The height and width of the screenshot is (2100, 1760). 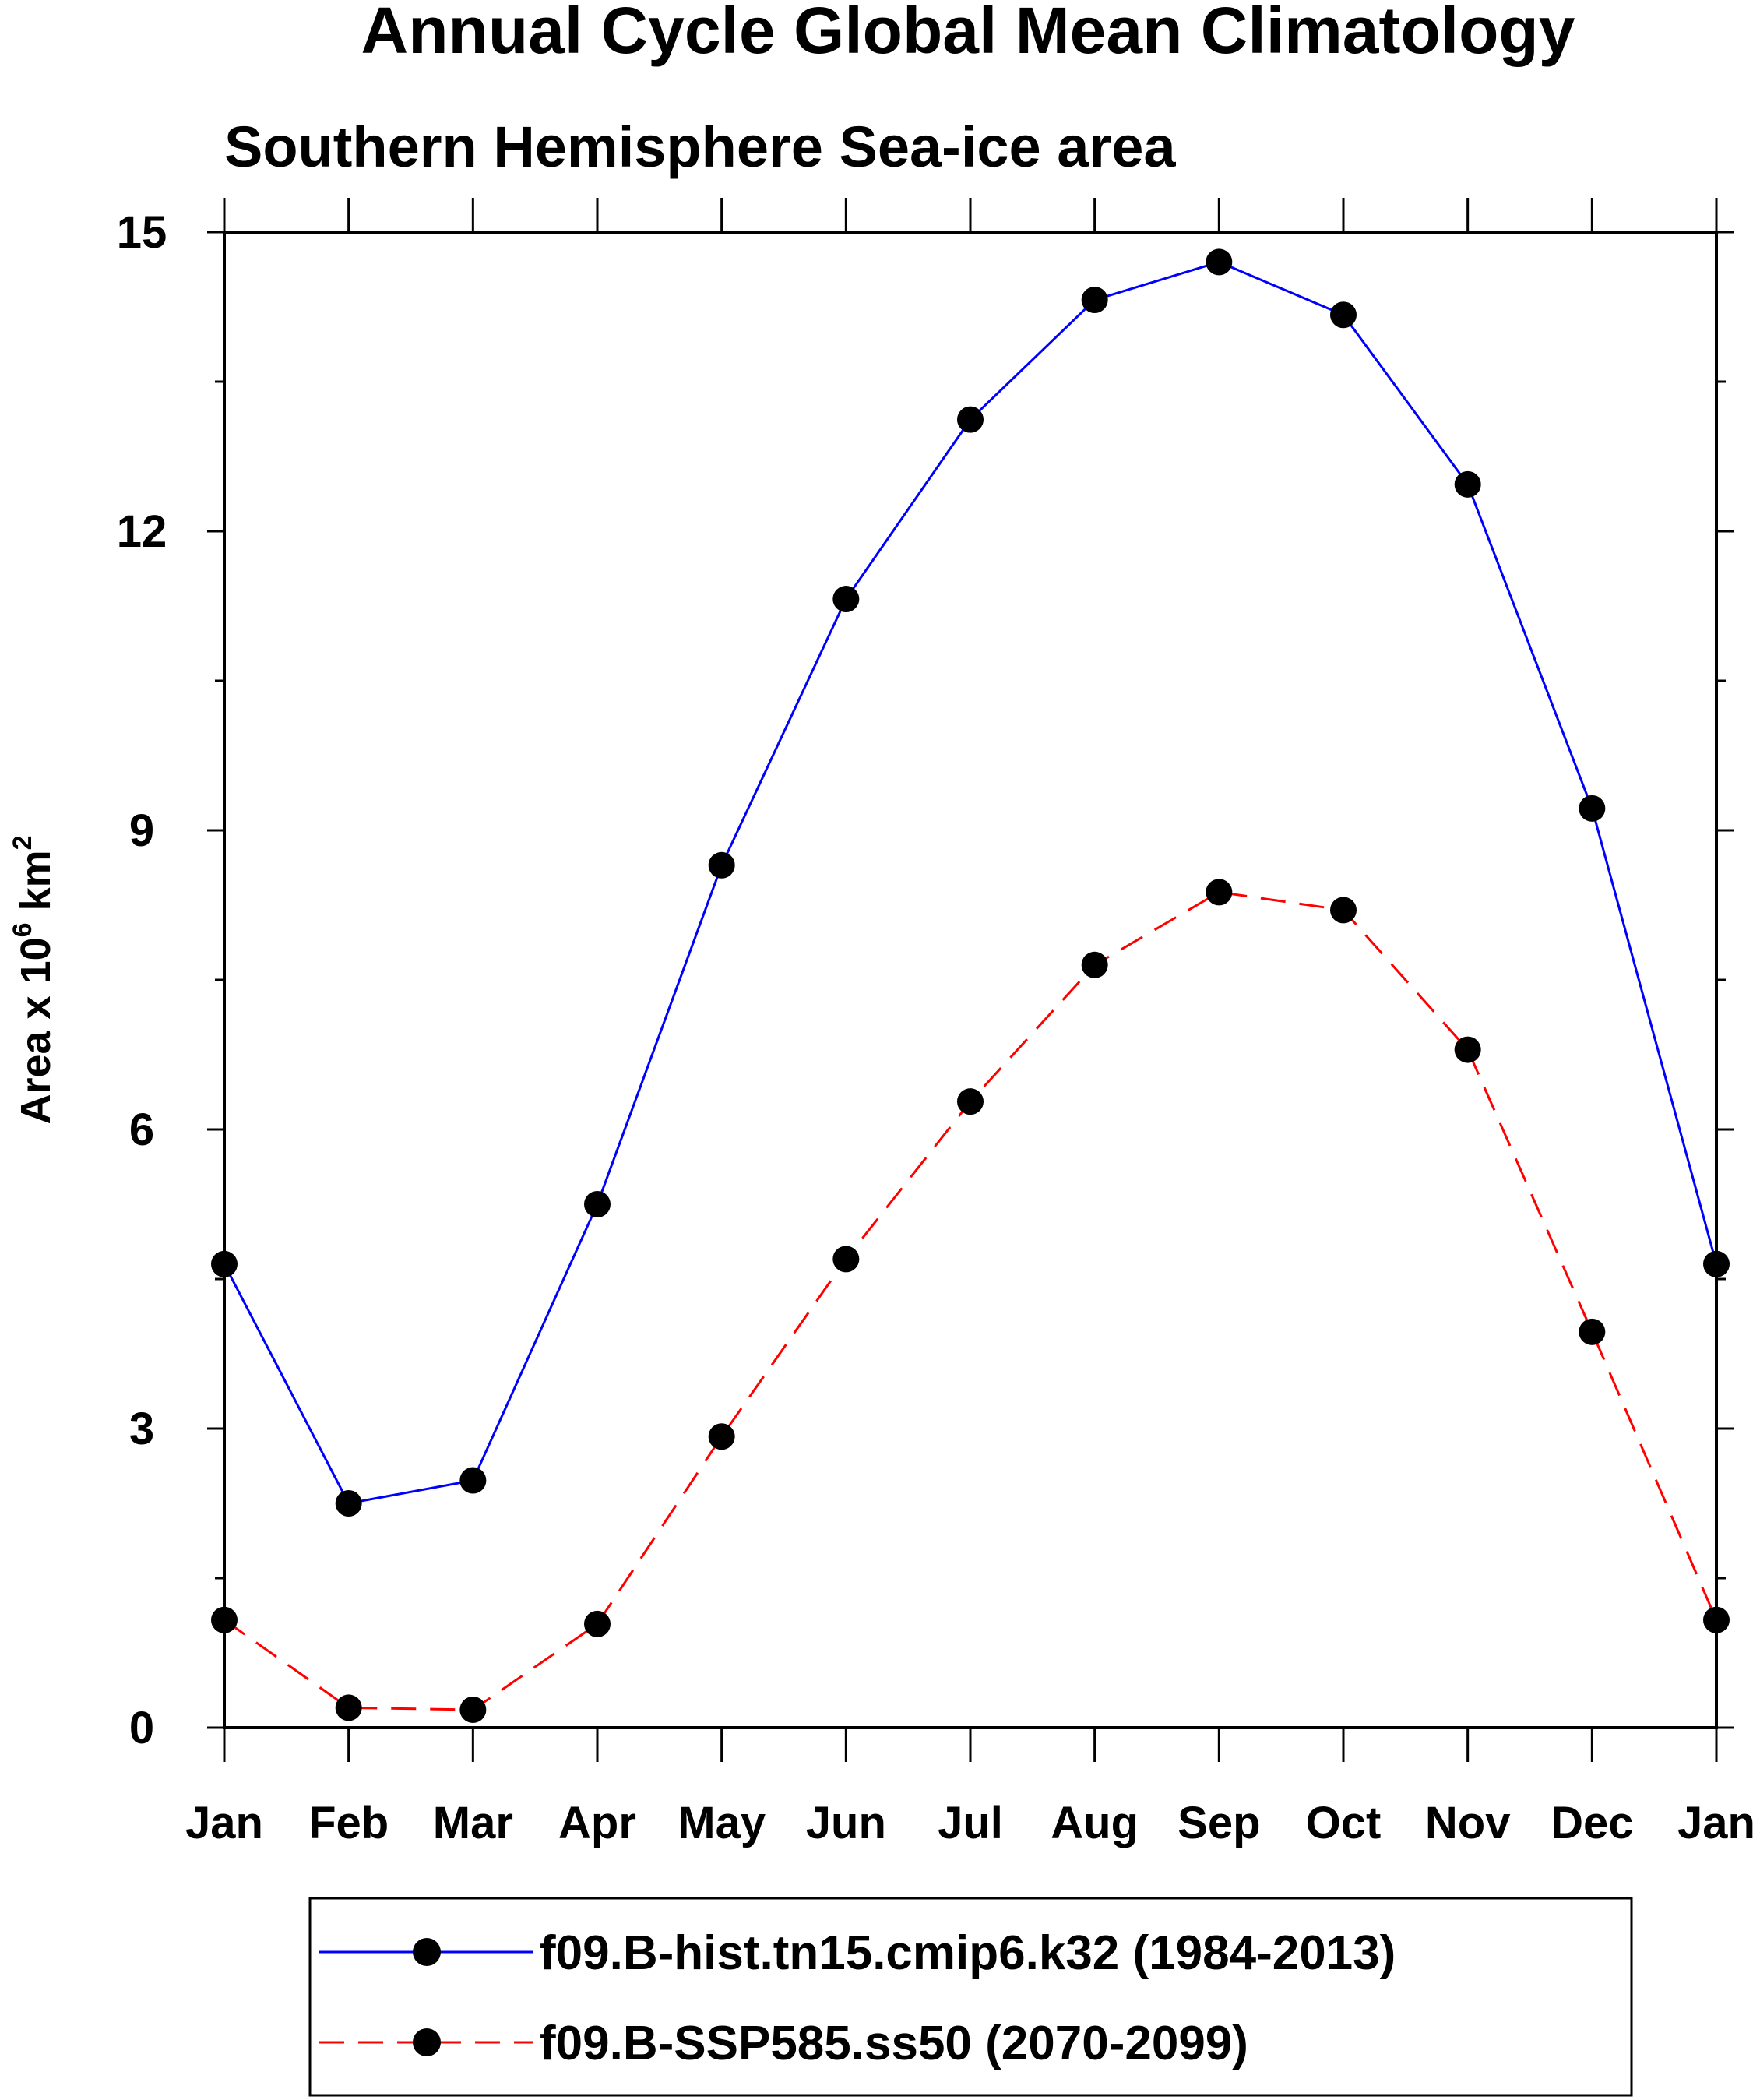 I want to click on y-axis-label-unit: km, so click(x=35, y=886).